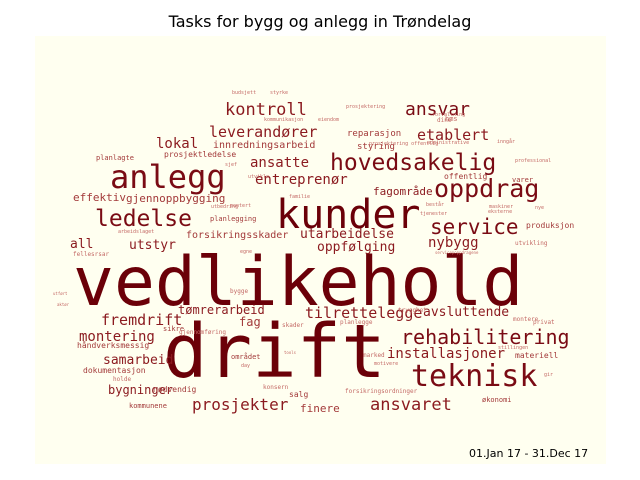 The image size is (640, 480). Describe the element at coordinates (245, 366) in the screenshot. I see `word-day: day` at that location.